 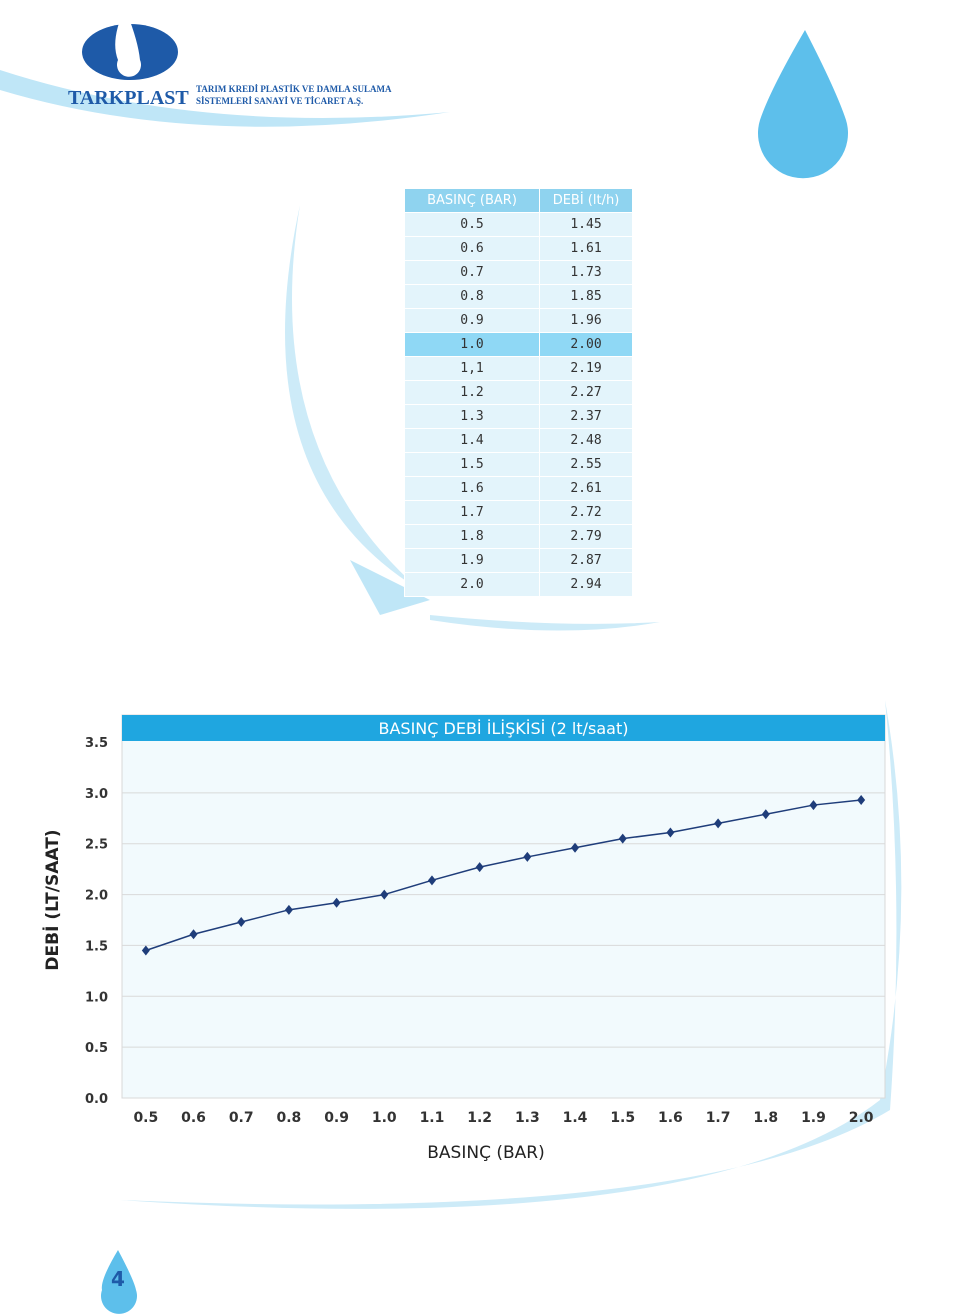 I want to click on x-tick-label: 1.3, so click(x=527, y=1118).